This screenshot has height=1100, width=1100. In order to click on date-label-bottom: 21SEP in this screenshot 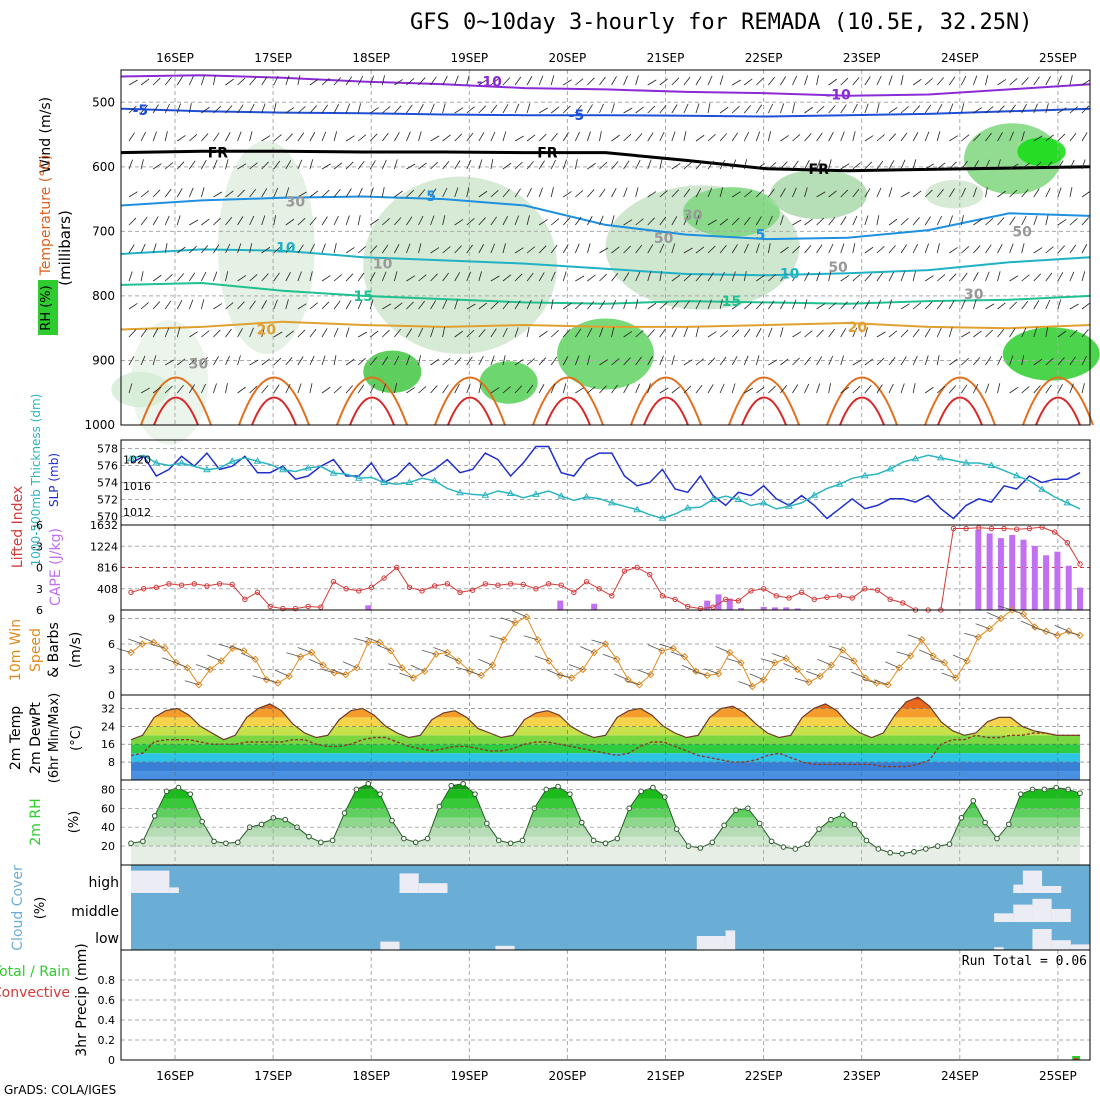, I will do `click(666, 1076)`.